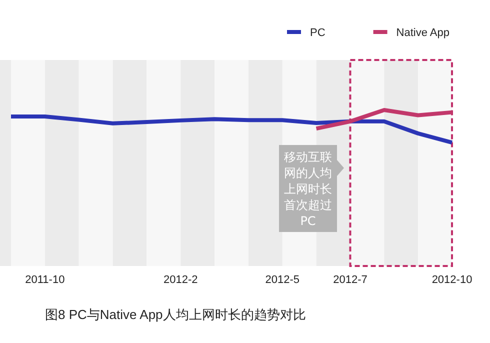  Describe the element at coordinates (175, 314) in the screenshot. I see `text: 图8 PC与Native App人均上网时长的趋势对比` at that location.